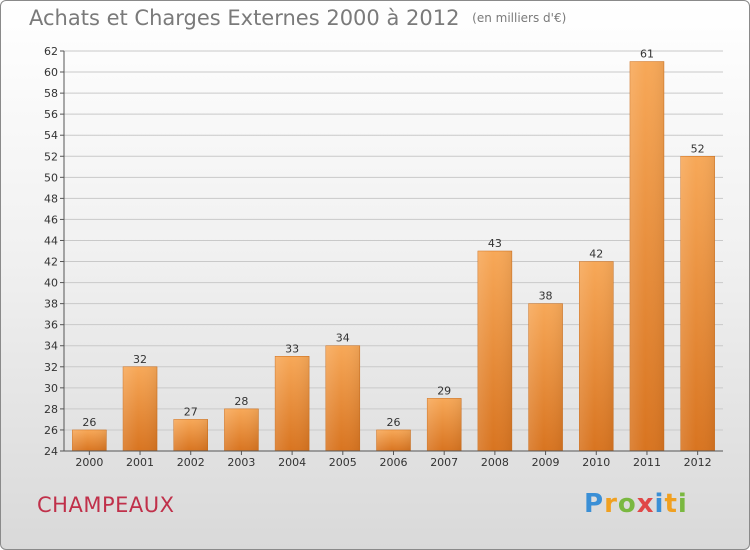  What do you see at coordinates (51, 346) in the screenshot?
I see `y-tick-label: 34` at bounding box center [51, 346].